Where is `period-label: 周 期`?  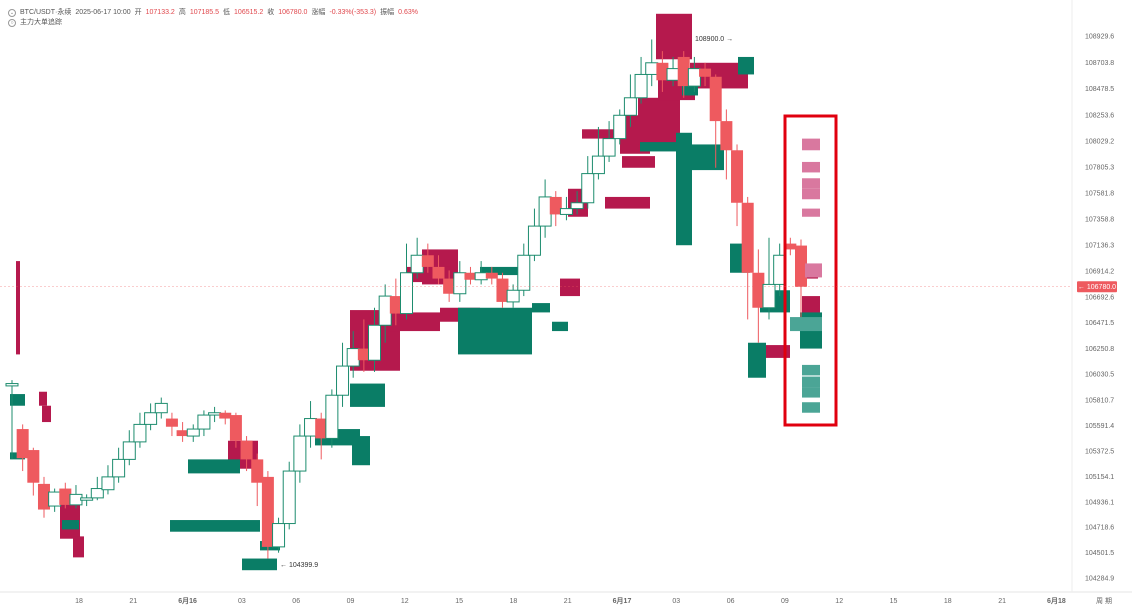 period-label: 周 期 is located at coordinates (1104, 601).